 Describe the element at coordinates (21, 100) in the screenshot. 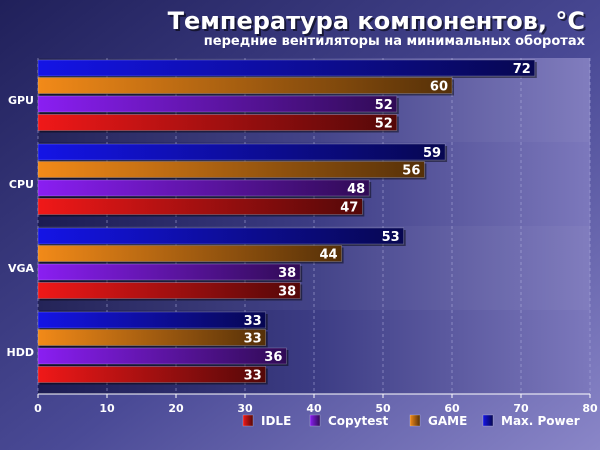

I see `category-label-gpu: GPU` at that location.